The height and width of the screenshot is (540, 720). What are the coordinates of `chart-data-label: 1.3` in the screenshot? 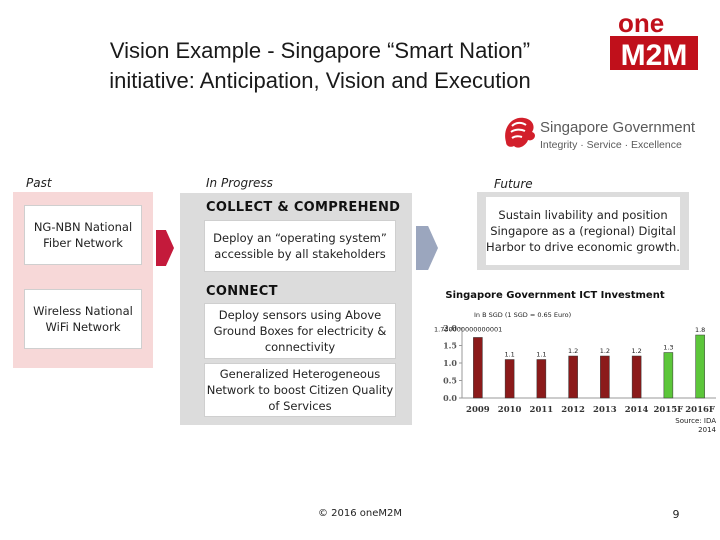 It's located at (668, 348).